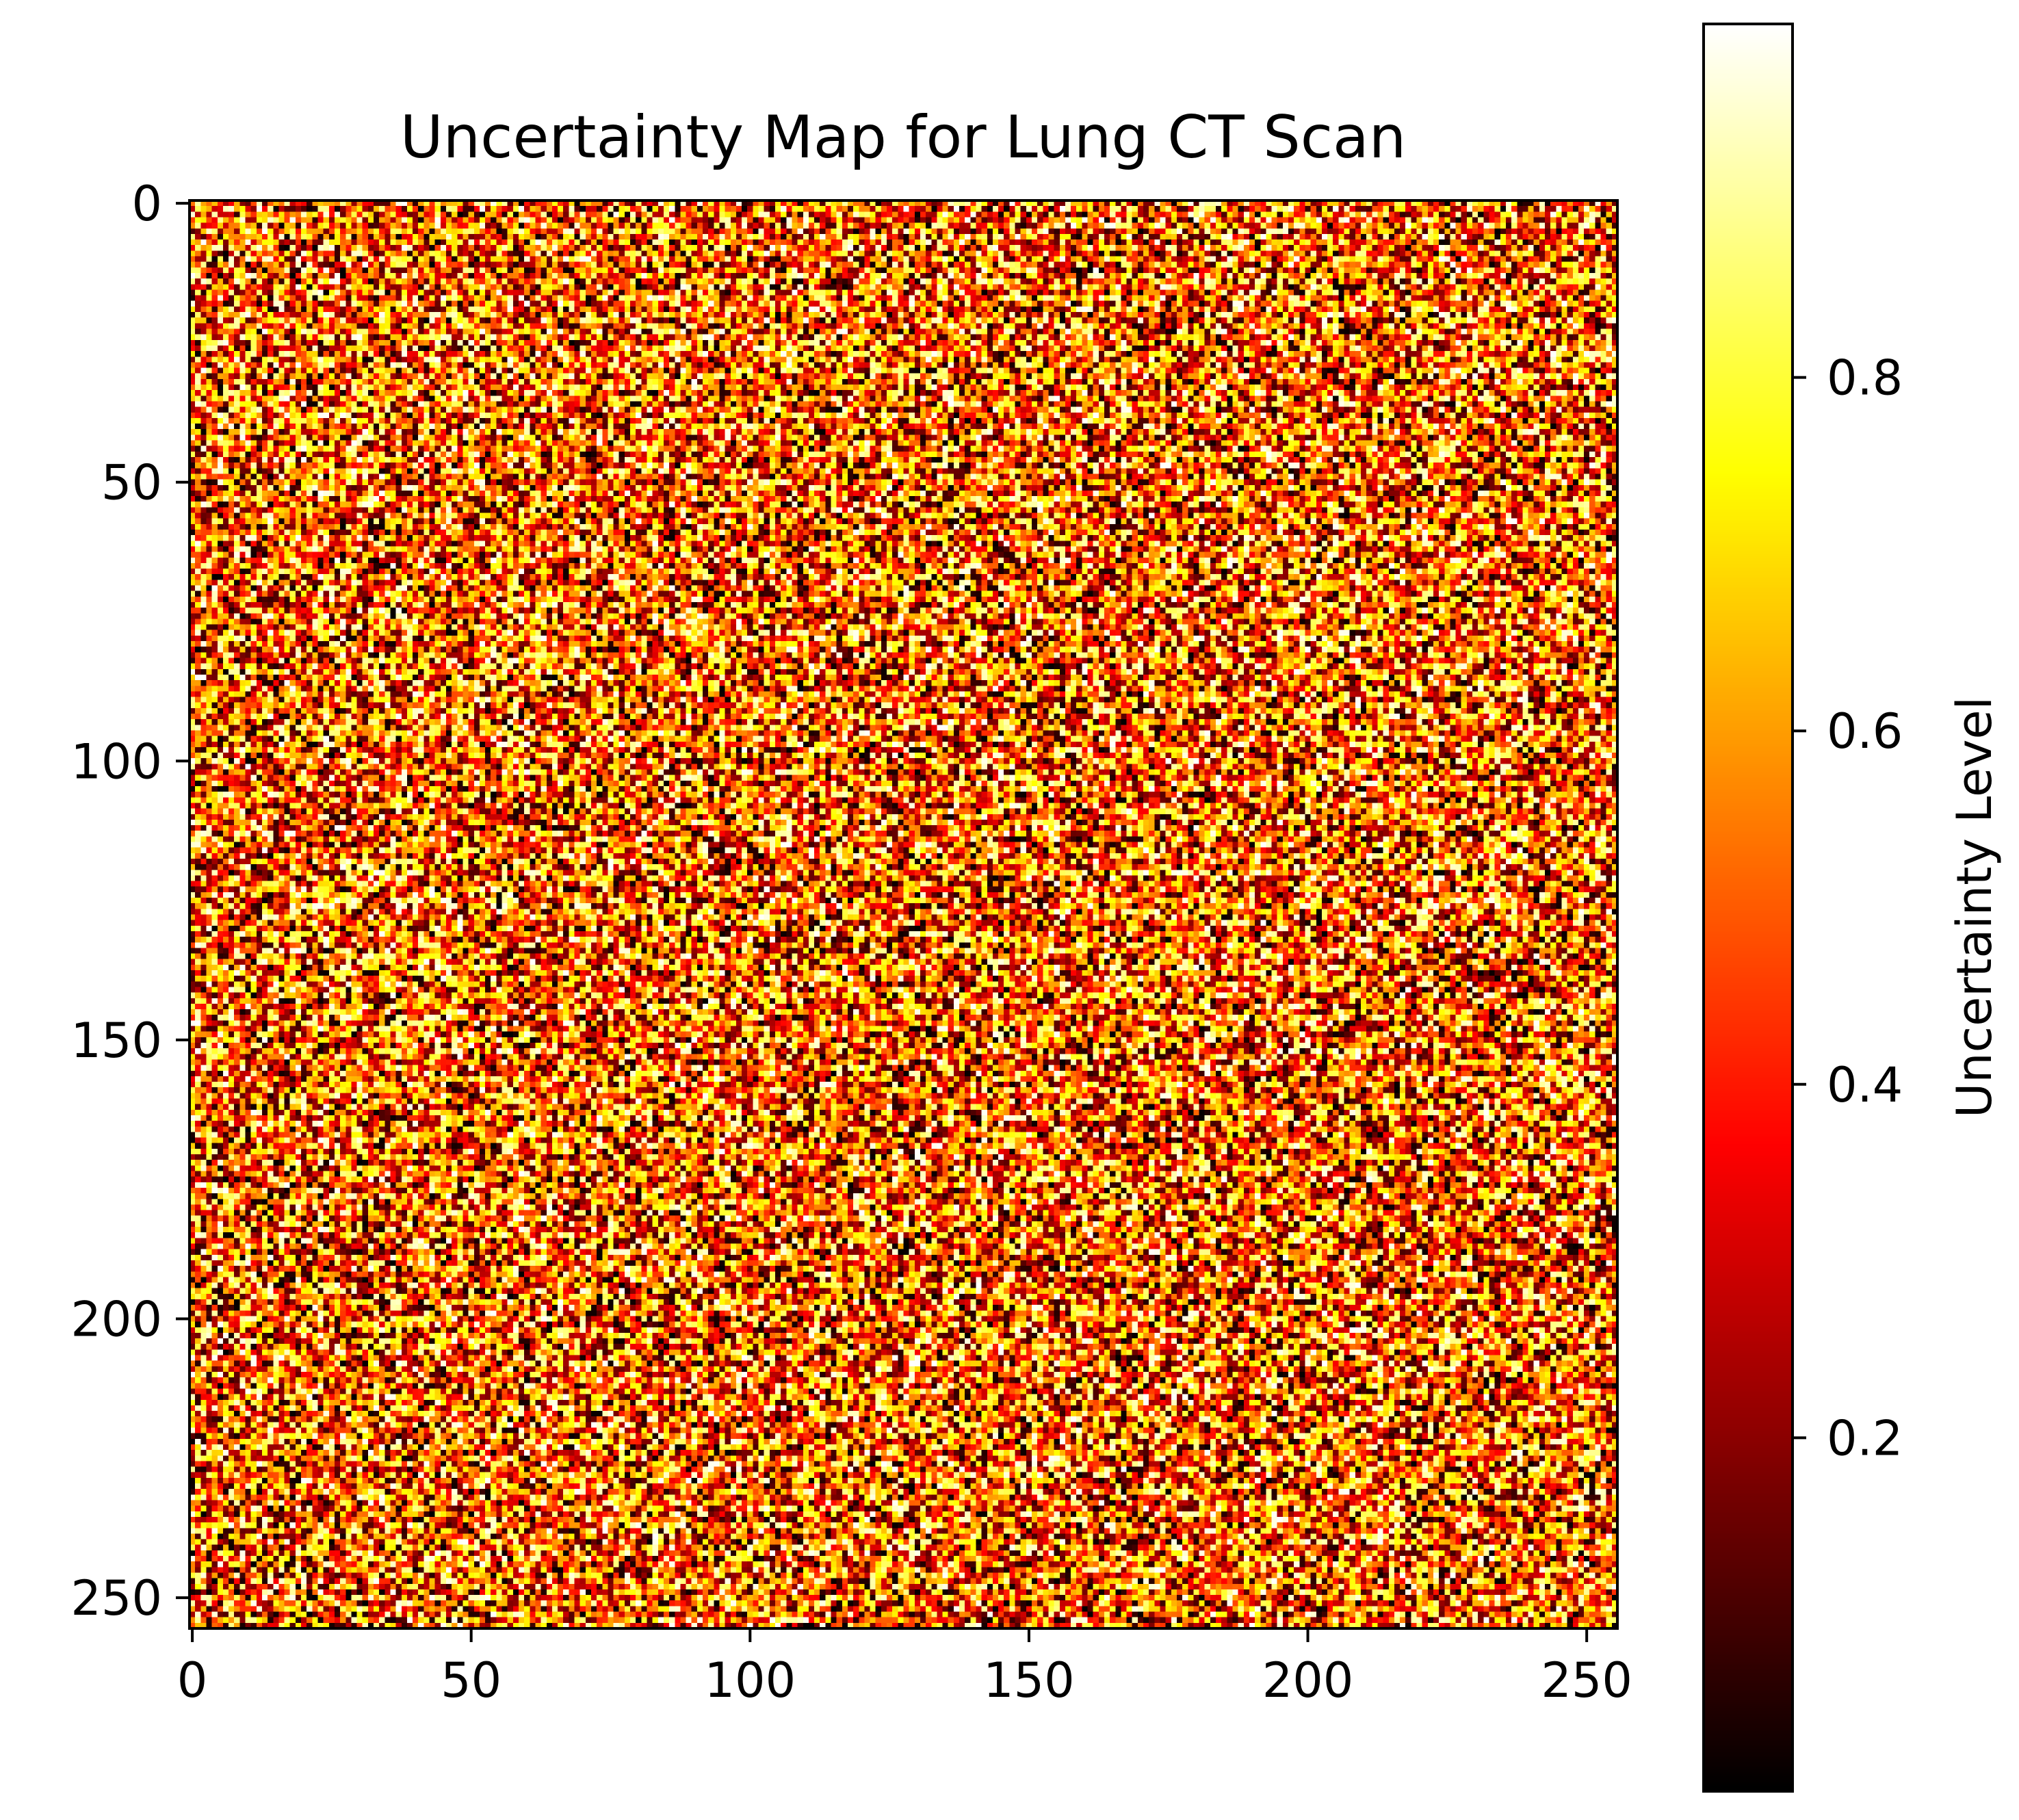  I want to click on chart-title: Uncertainty Map for Lung CT Scan, so click(903, 137).